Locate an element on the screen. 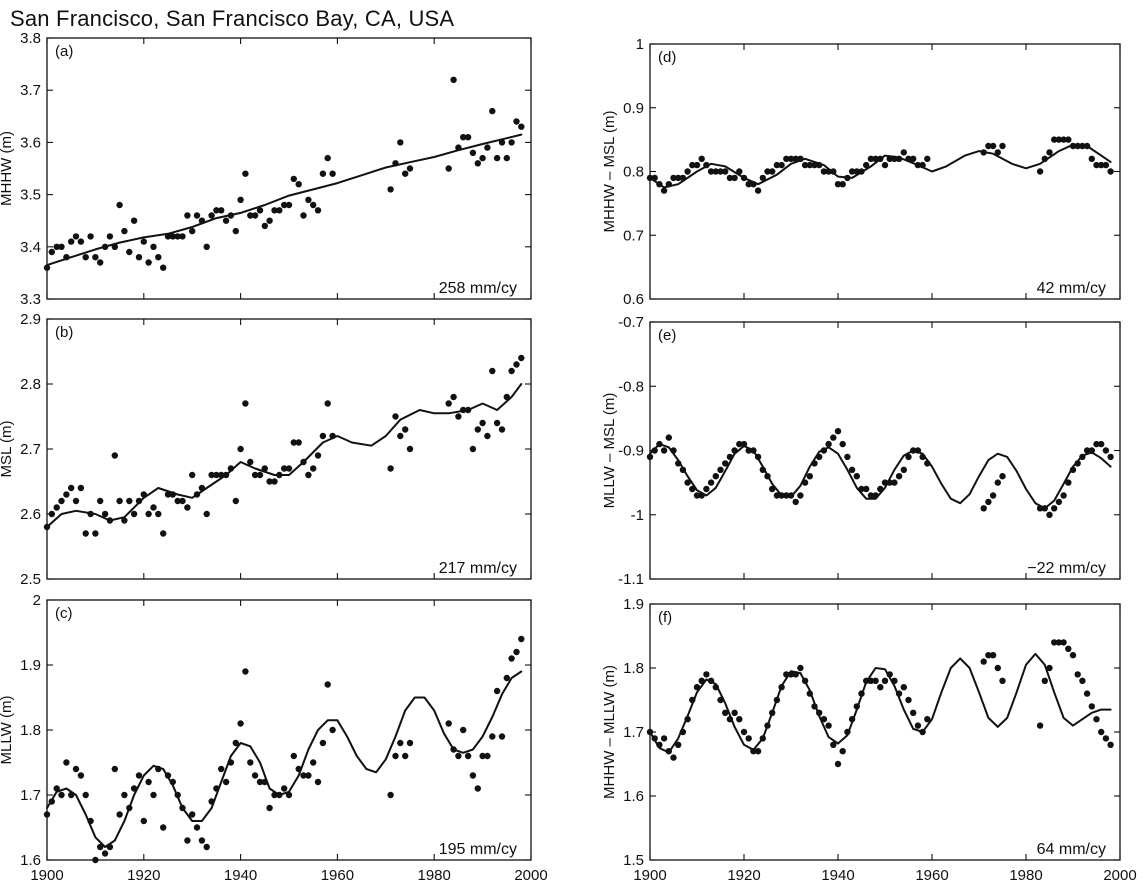 This screenshot has height=888, width=1146. y-tick-label: 3.6 is located at coordinates (30, 142).